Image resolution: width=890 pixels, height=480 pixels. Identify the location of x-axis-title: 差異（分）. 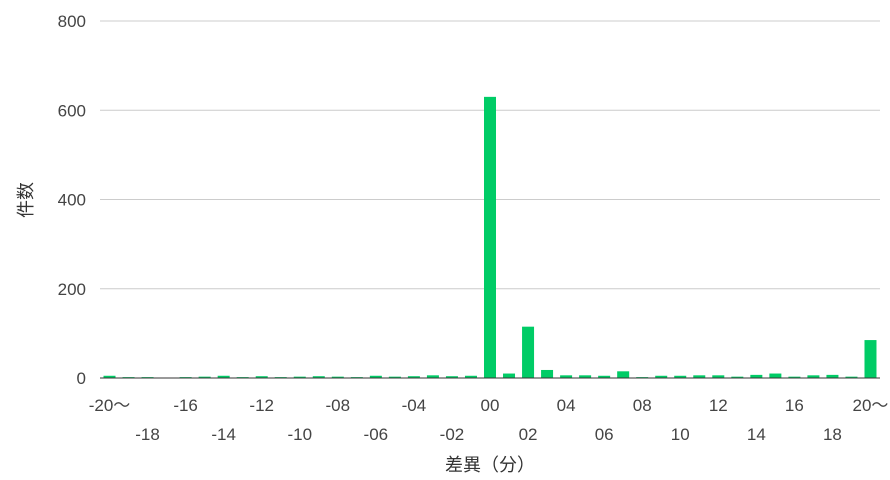
(490, 465).